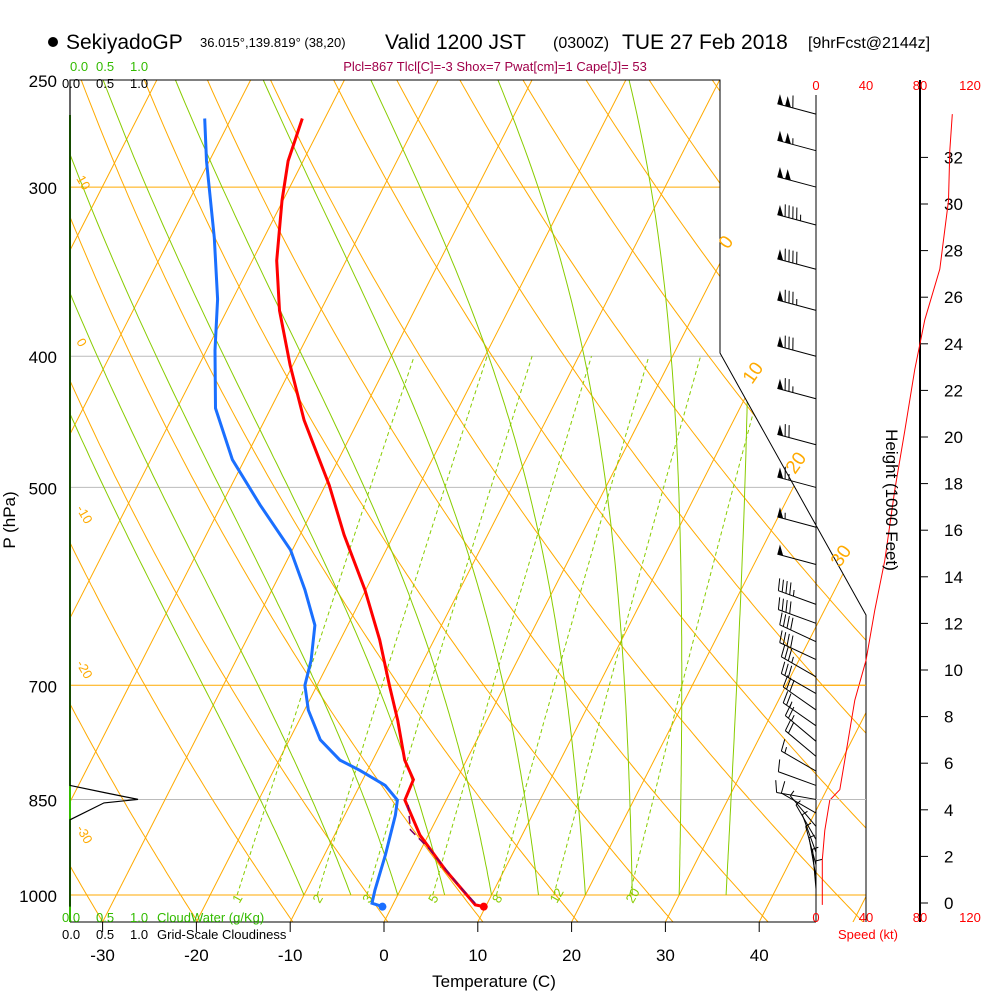 The image size is (1000, 1000). I want to click on pressure-tick-label: 300, so click(43, 188).